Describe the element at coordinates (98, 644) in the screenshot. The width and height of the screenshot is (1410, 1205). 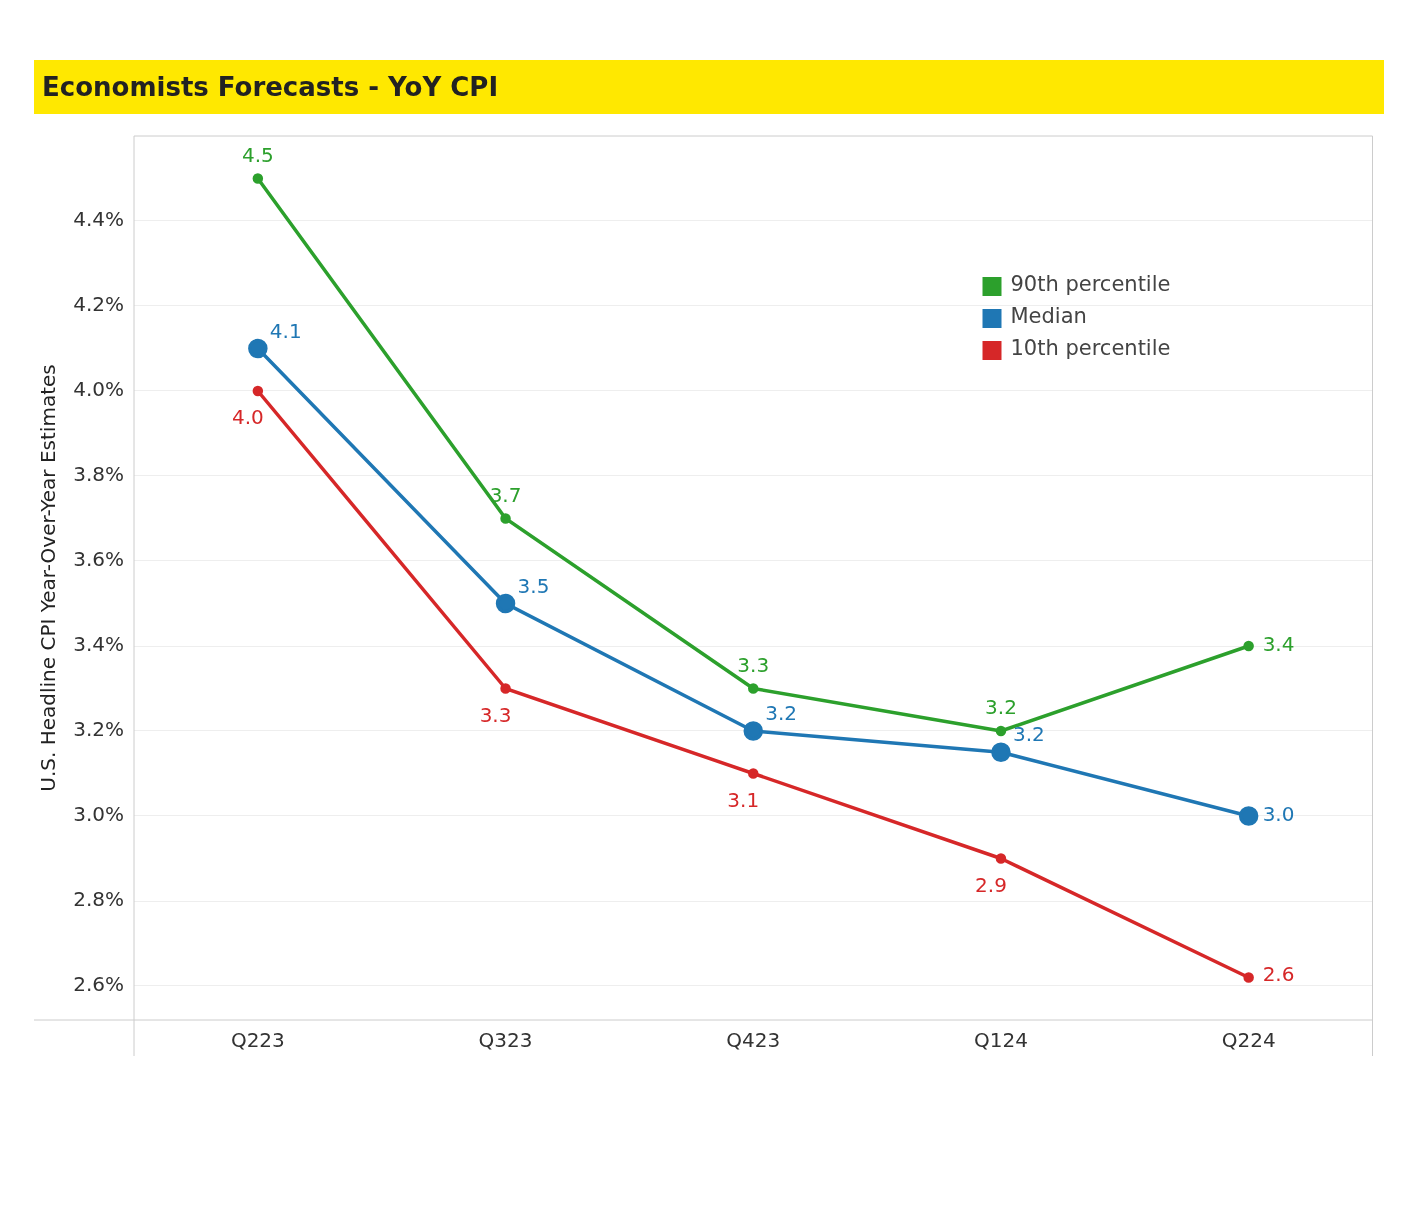
I see `y-tick-label: 3.4%` at that location.